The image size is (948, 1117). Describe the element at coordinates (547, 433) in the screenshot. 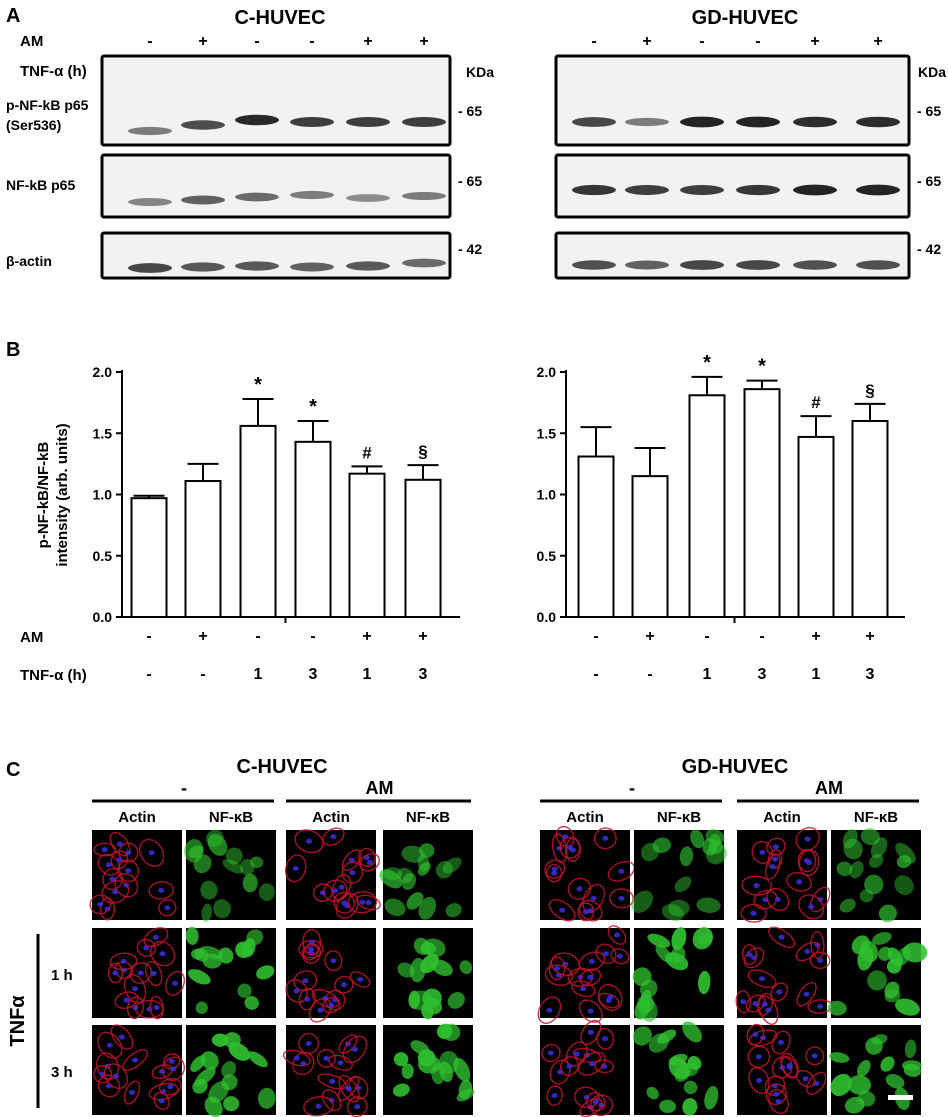

I see `y-tick-label: 1.5` at that location.